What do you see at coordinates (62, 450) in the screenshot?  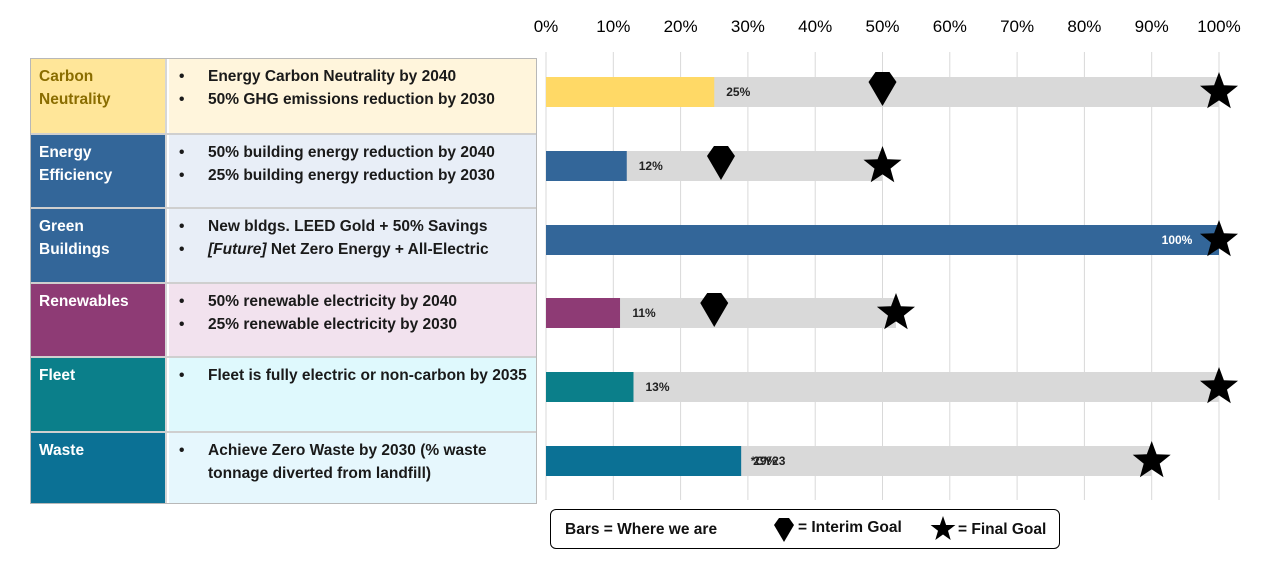 I see `category-label: Waste` at bounding box center [62, 450].